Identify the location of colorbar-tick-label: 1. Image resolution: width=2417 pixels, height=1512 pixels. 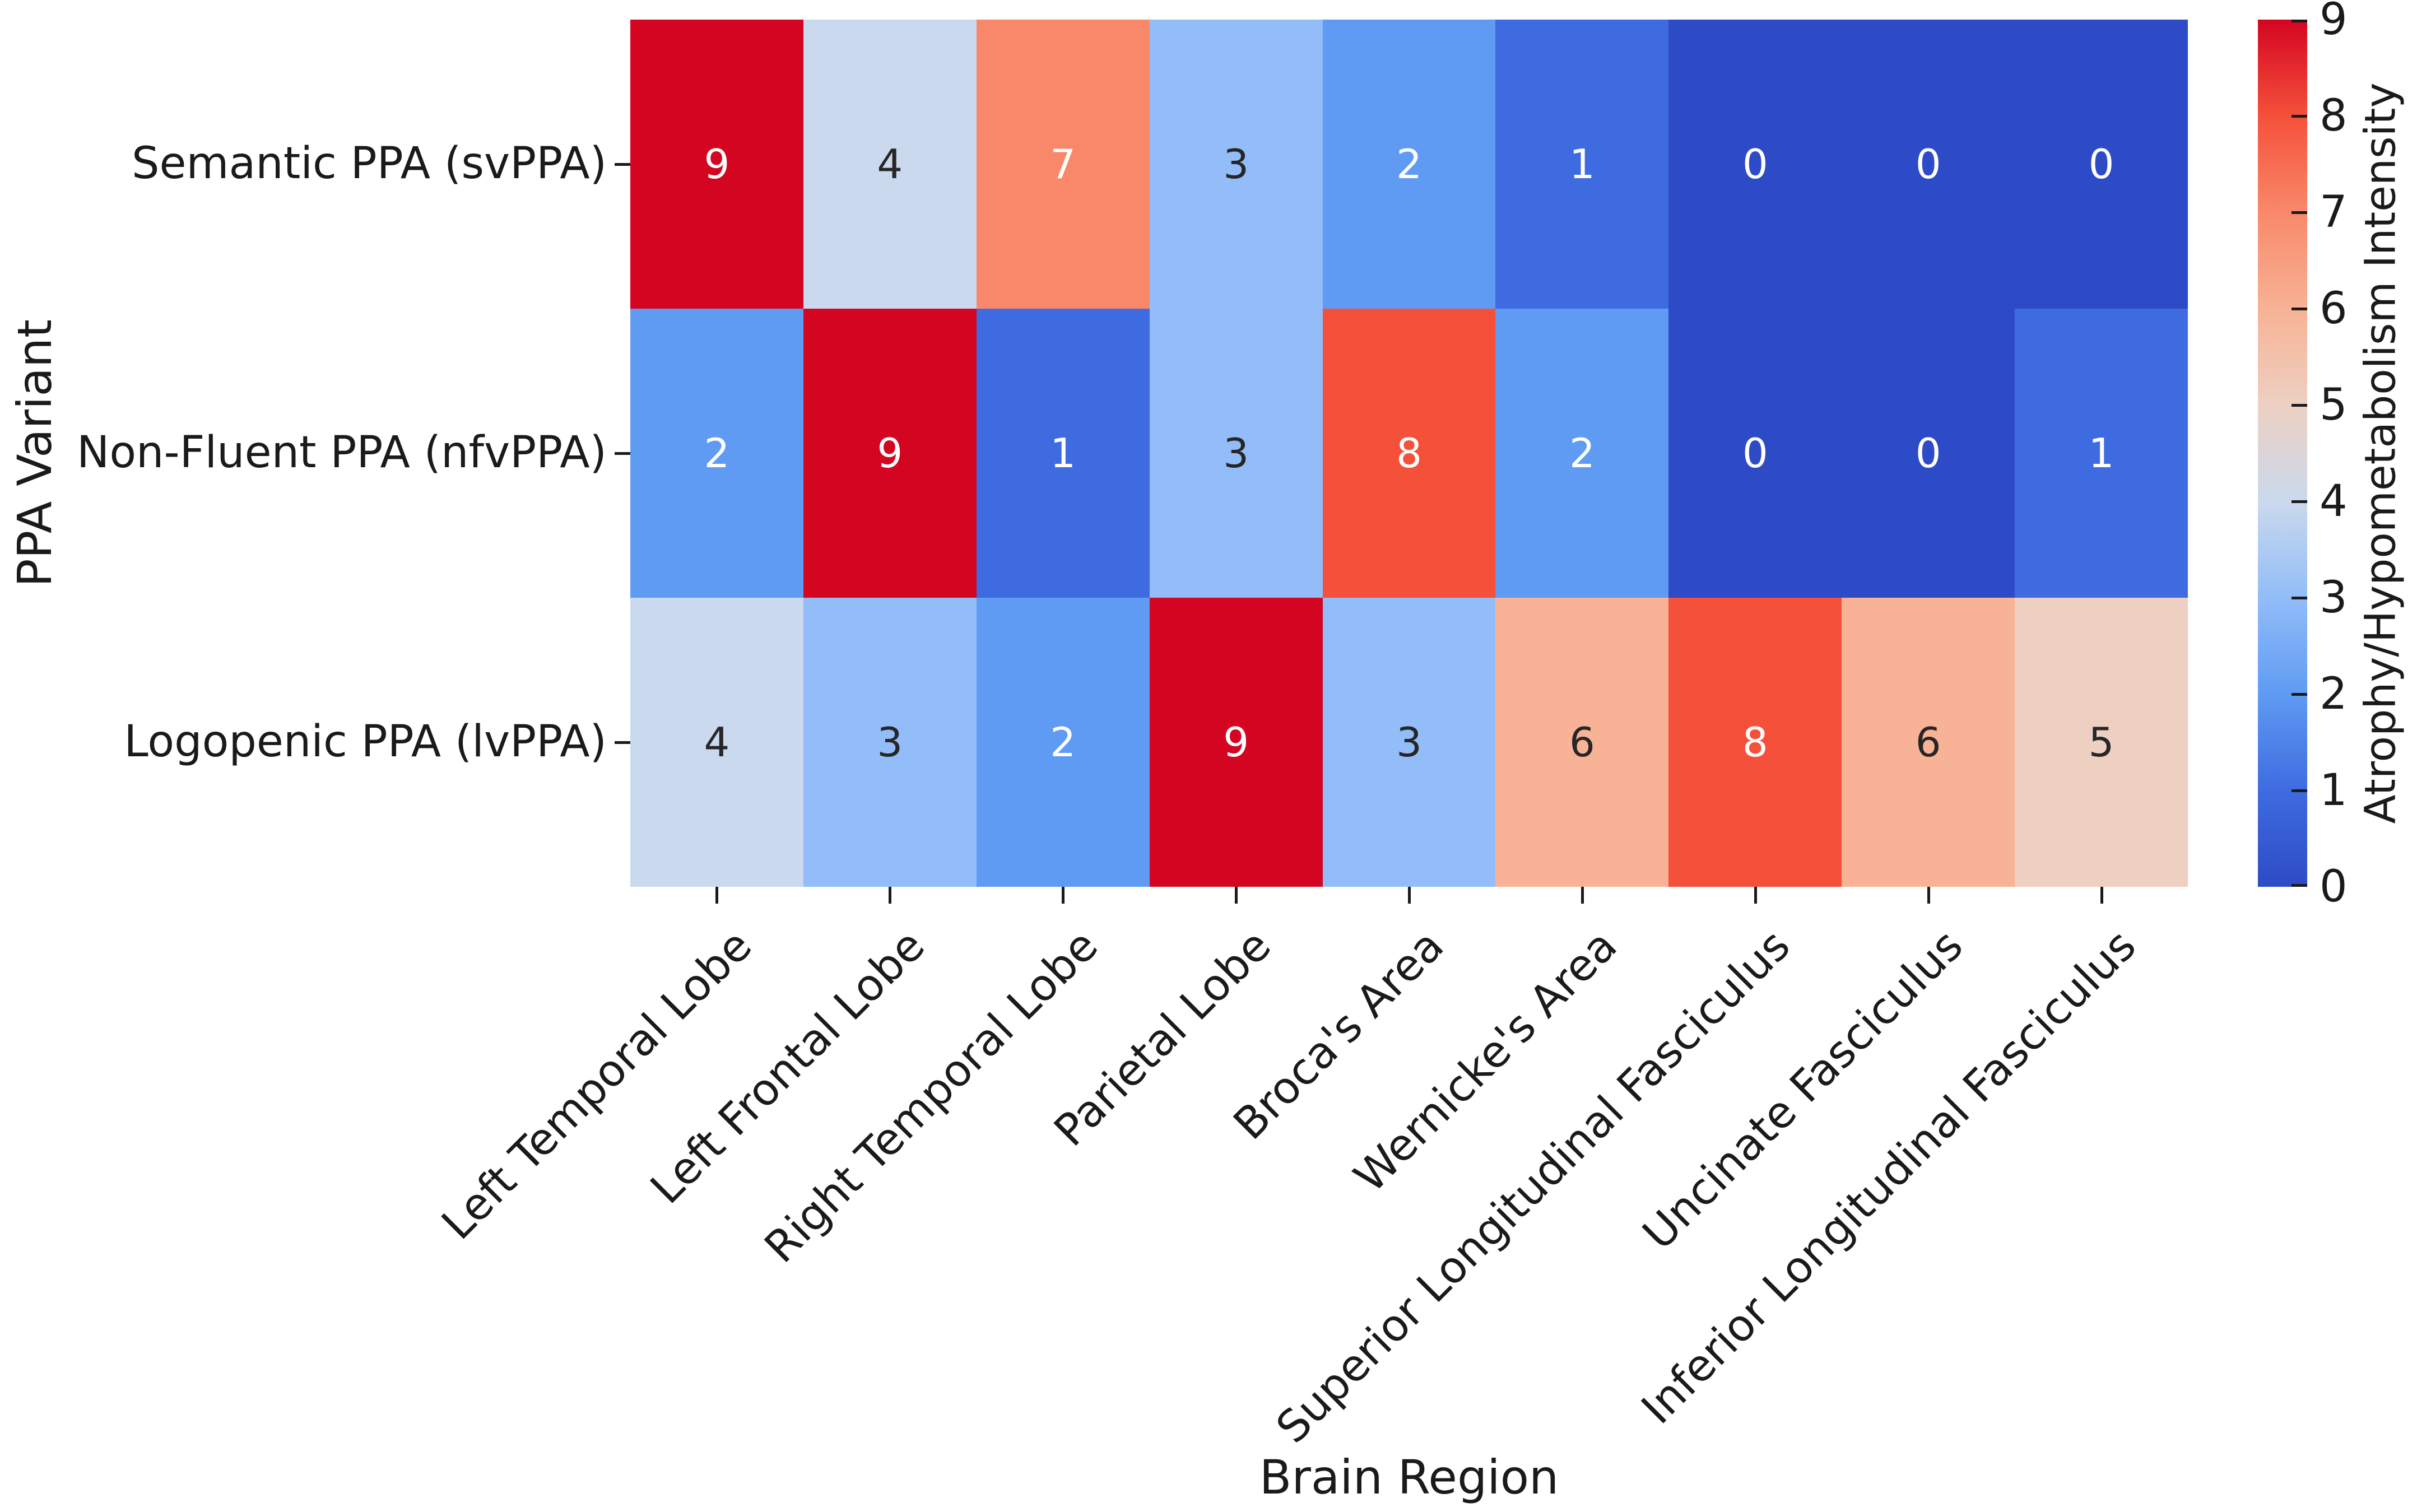
(2334, 790).